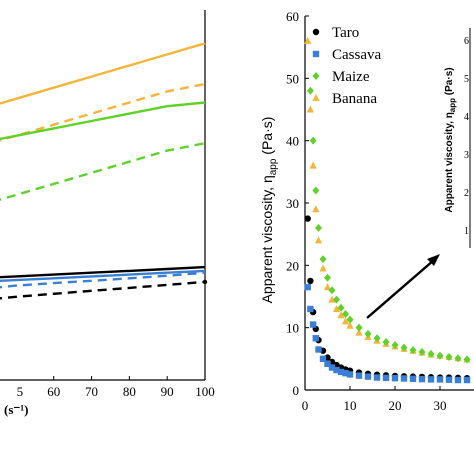 This screenshot has width=474, height=474. I want to click on right-y-axis-label-main: Apparent viscosity, η, so click(267, 239).